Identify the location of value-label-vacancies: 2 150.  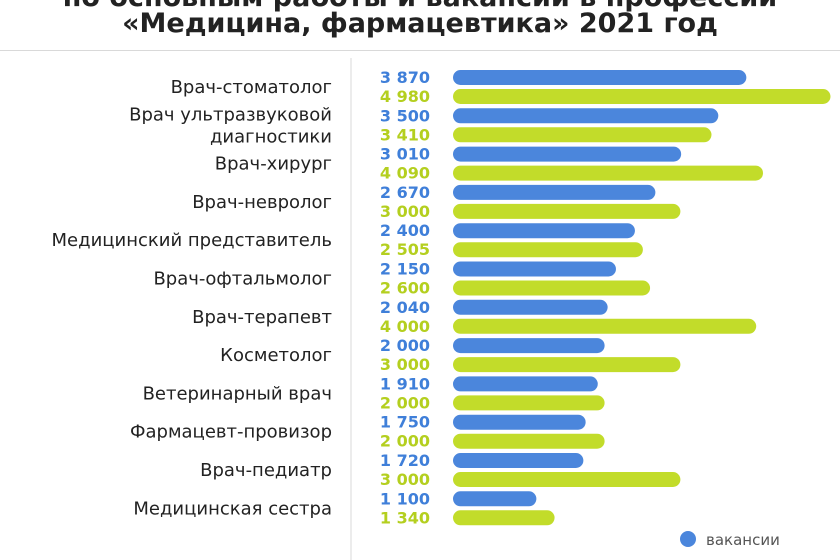
(405, 269).